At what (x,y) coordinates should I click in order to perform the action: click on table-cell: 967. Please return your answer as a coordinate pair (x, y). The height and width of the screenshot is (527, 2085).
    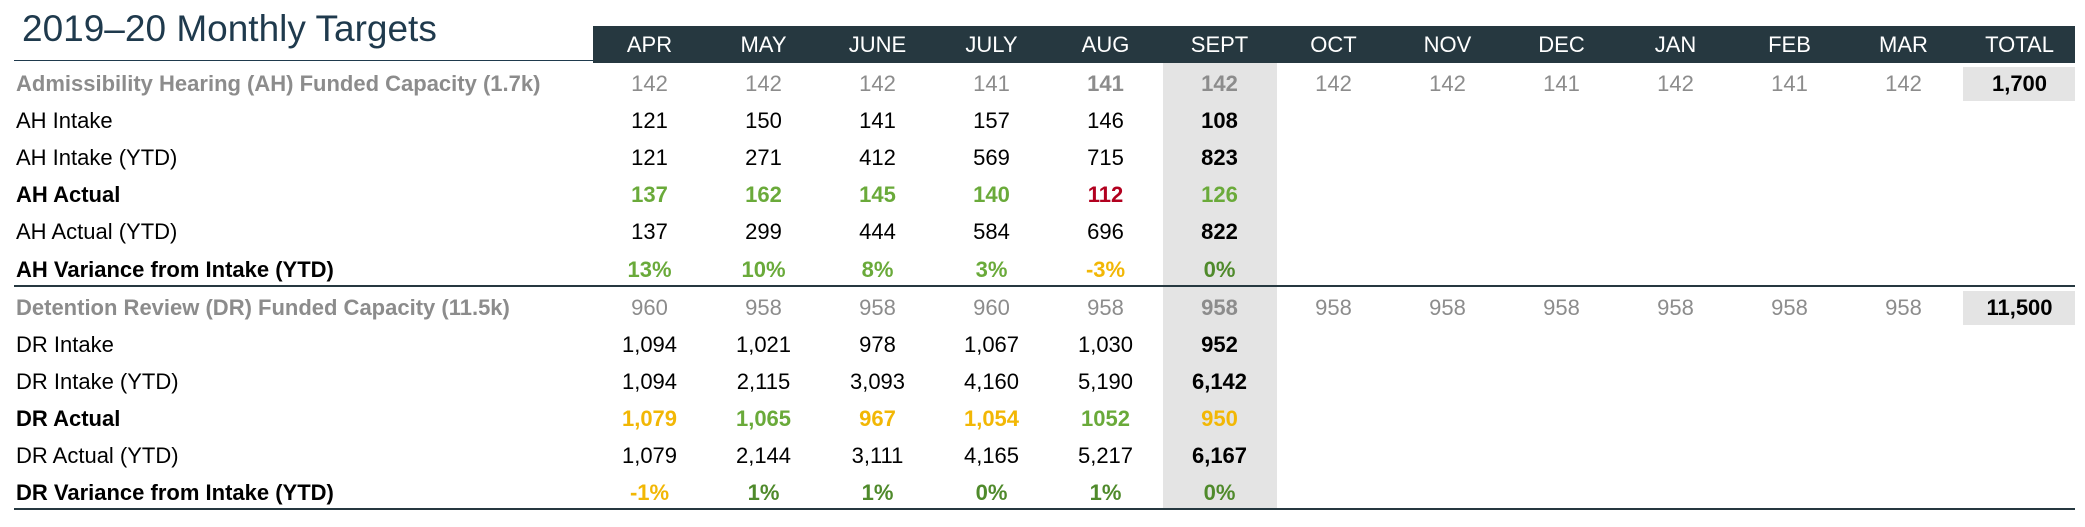
    Looking at the image, I should click on (877, 418).